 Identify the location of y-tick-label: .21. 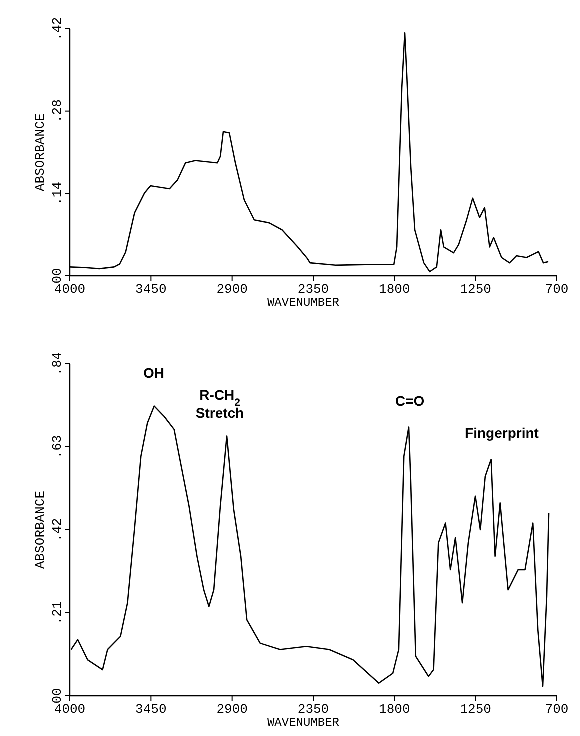
(57, 613).